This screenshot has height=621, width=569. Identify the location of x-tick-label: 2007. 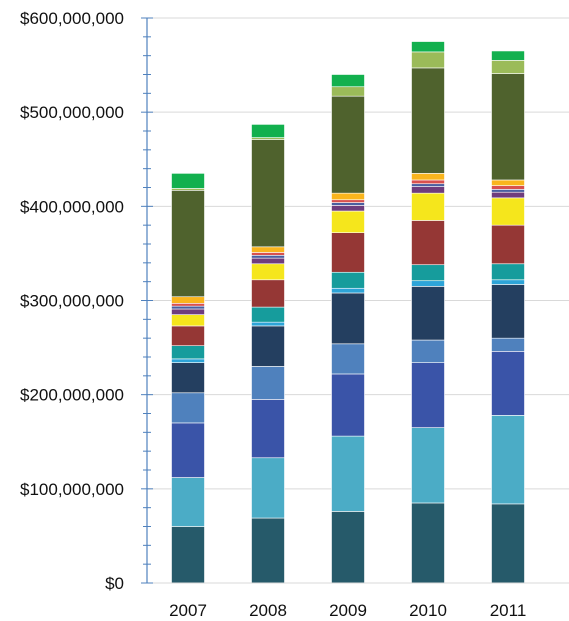
(188, 610).